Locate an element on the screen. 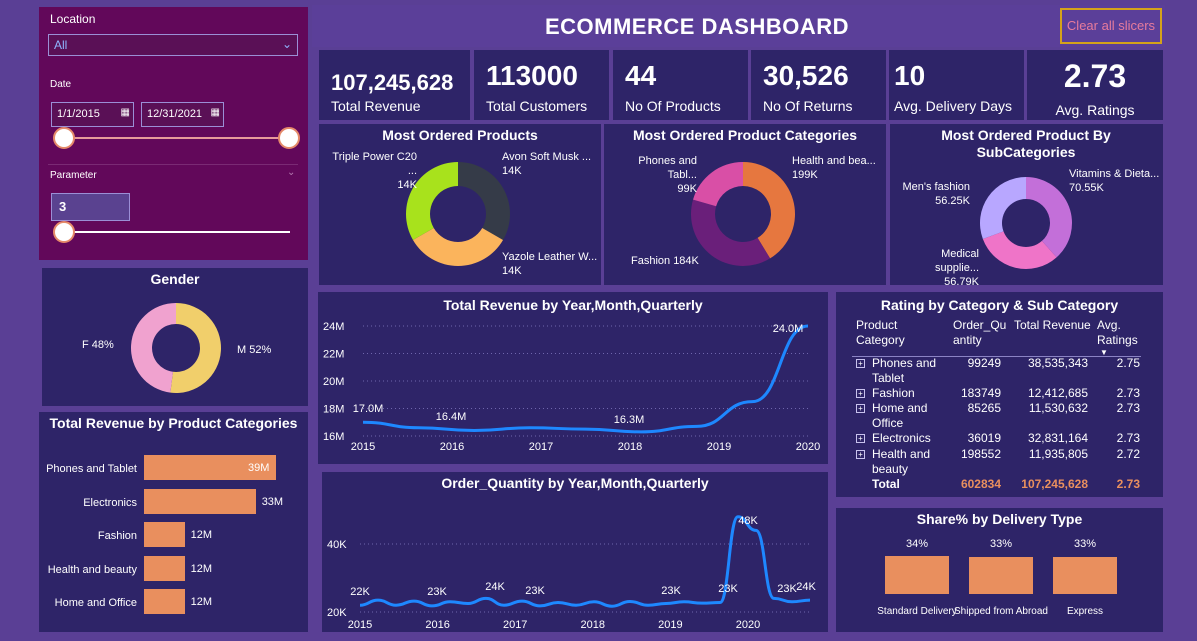  sort-desc-icon: ▼ is located at coordinates (1104, 352).